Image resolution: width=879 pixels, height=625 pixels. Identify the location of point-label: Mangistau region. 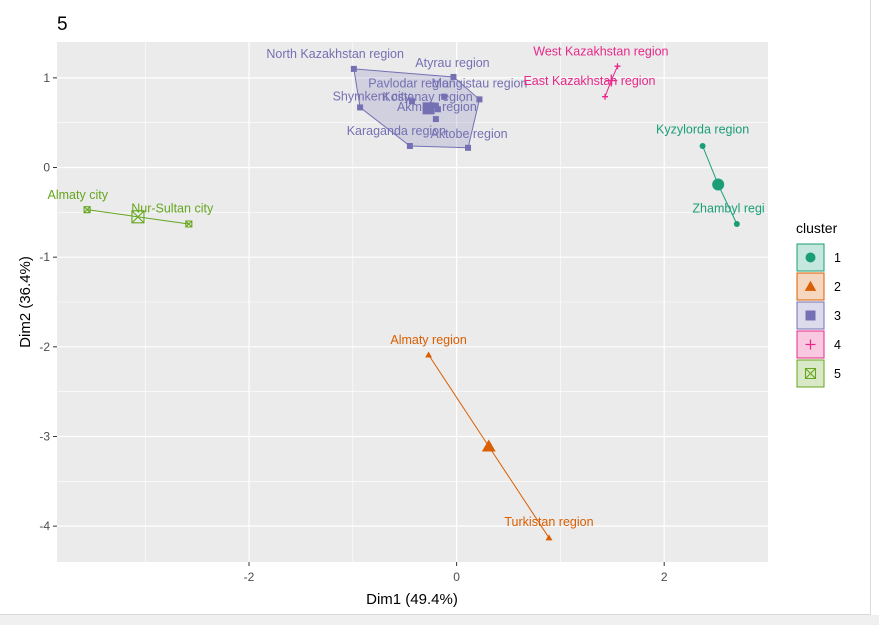
(479, 84).